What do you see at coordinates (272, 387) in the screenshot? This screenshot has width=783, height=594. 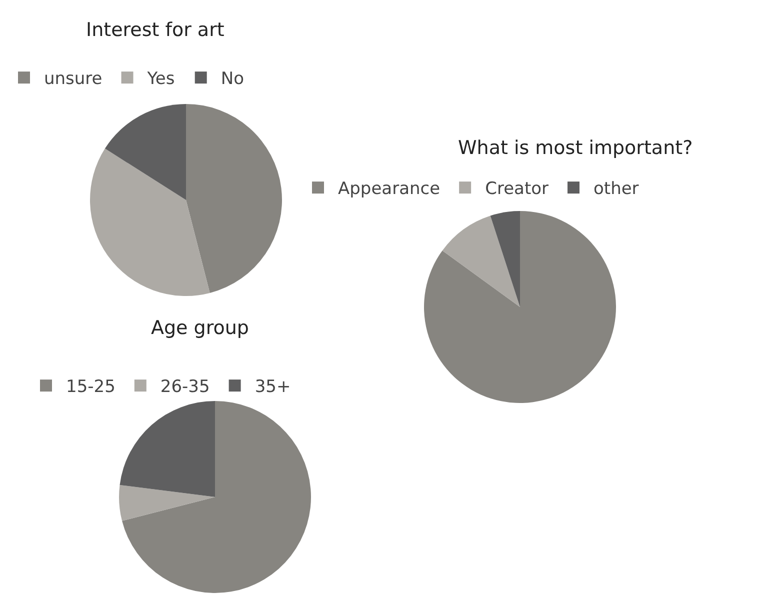 I see `legend-label: 35+` at bounding box center [272, 387].